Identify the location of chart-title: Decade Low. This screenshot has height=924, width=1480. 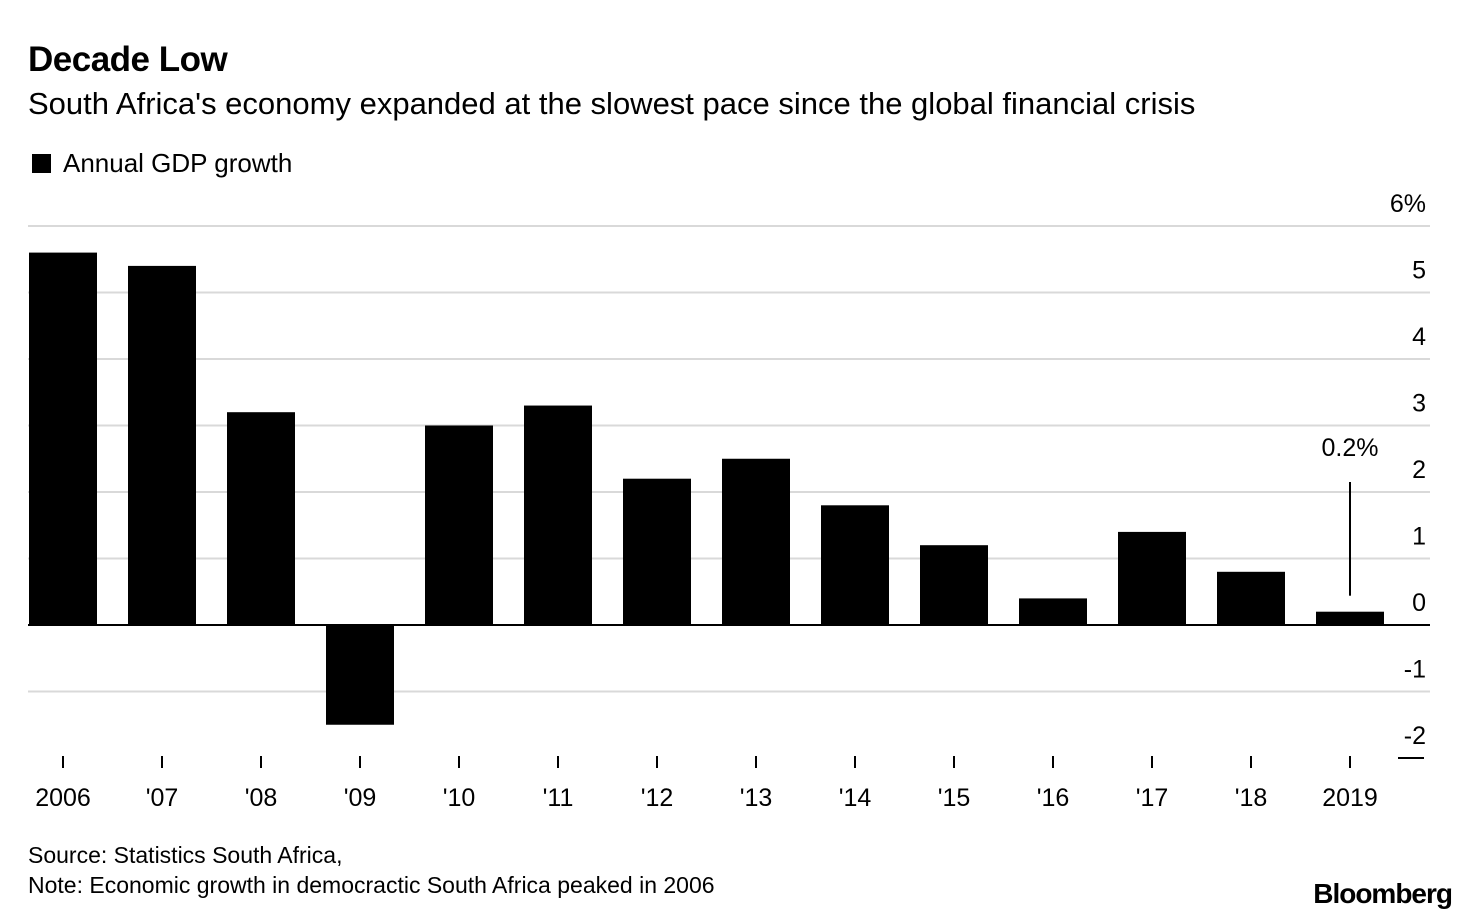
(128, 59).